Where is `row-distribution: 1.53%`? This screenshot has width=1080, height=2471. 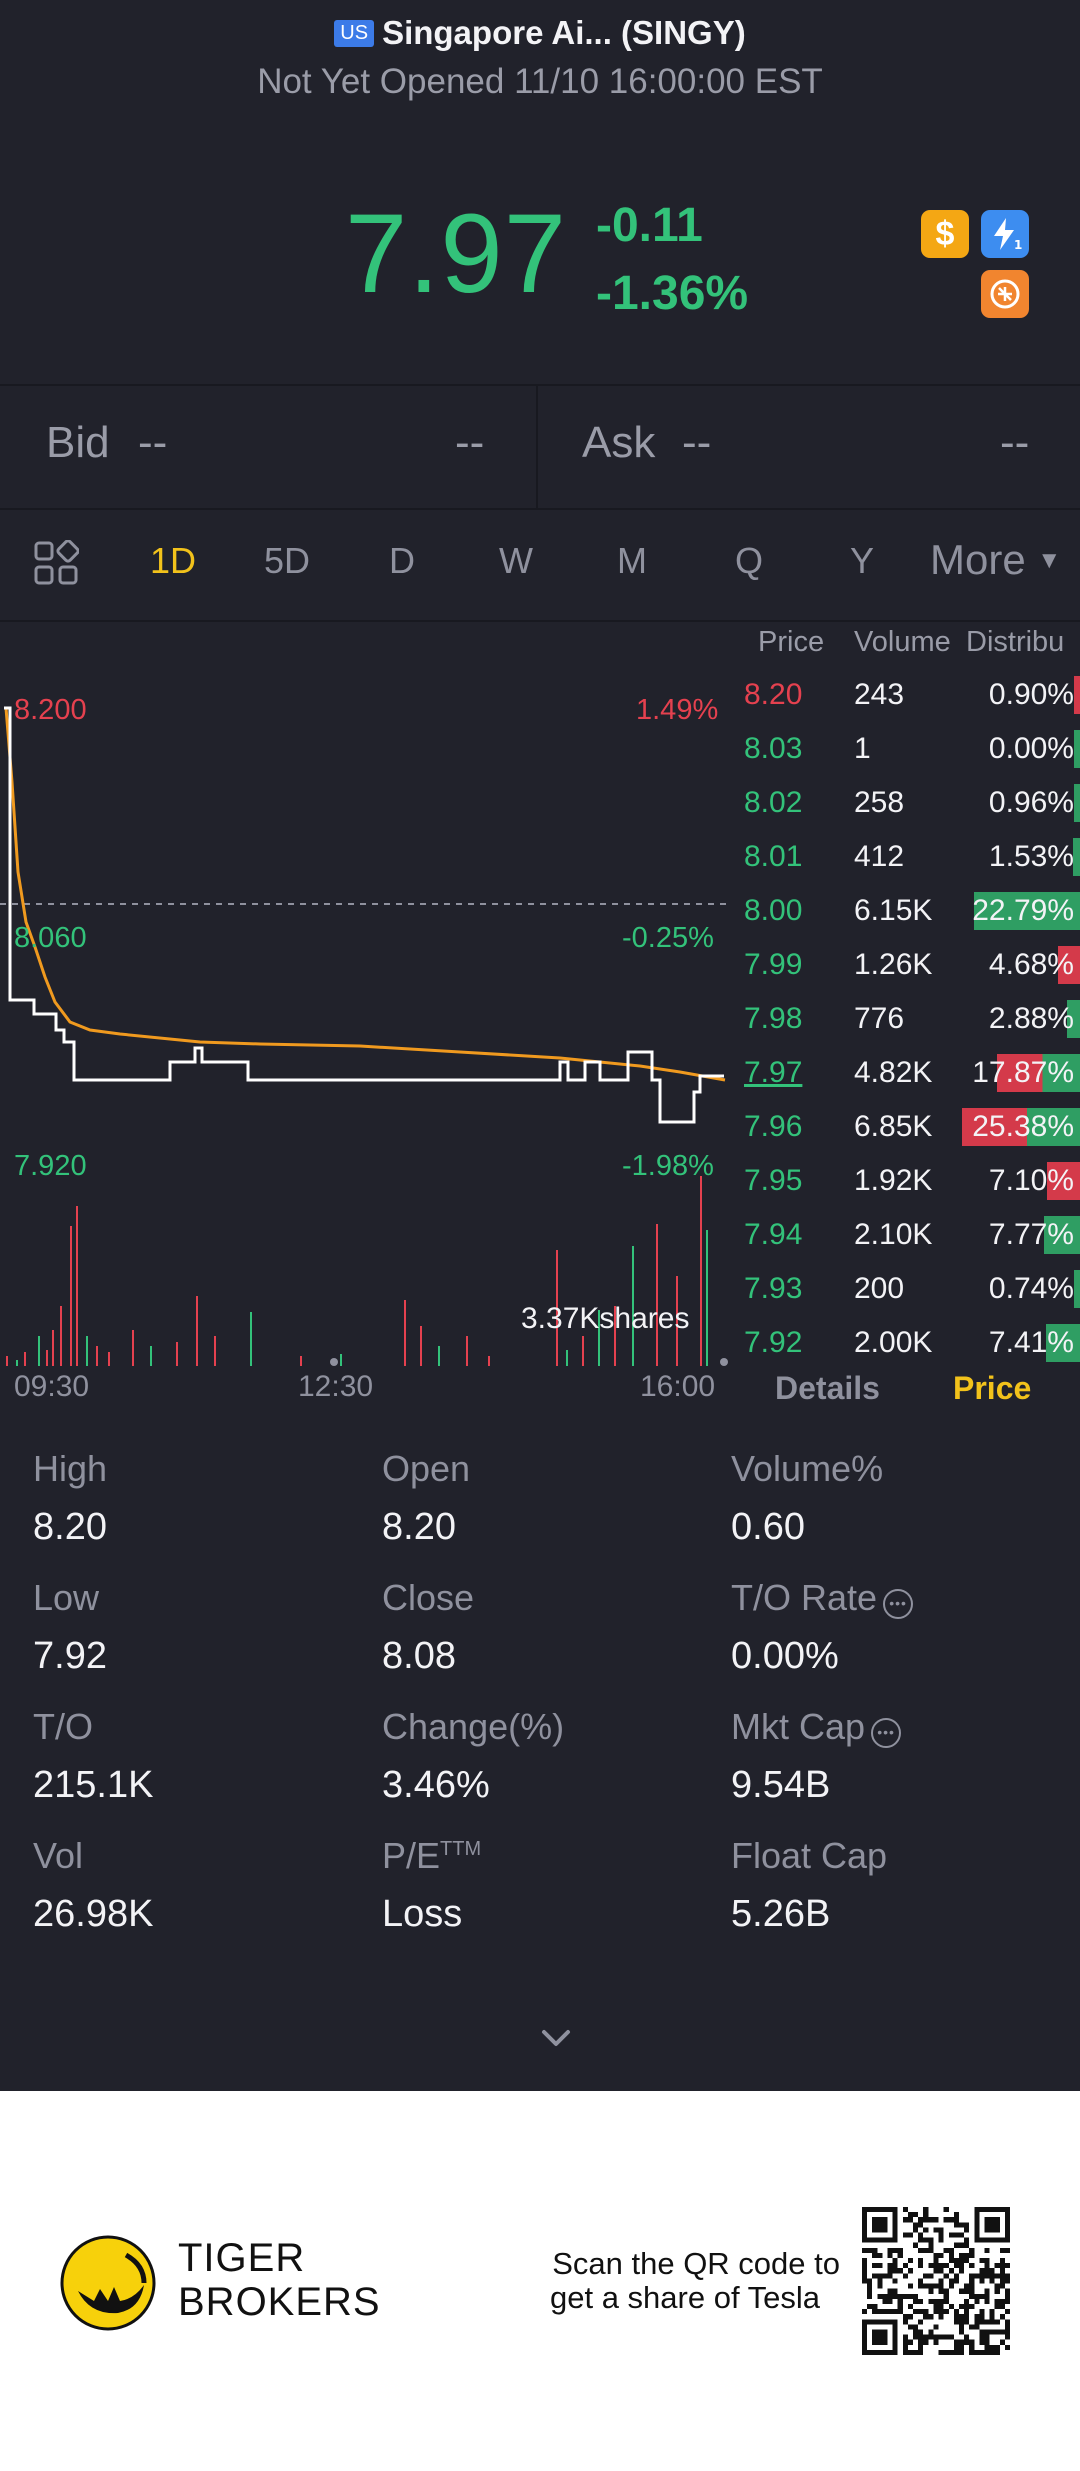 row-distribution: 1.53% is located at coordinates (1031, 856).